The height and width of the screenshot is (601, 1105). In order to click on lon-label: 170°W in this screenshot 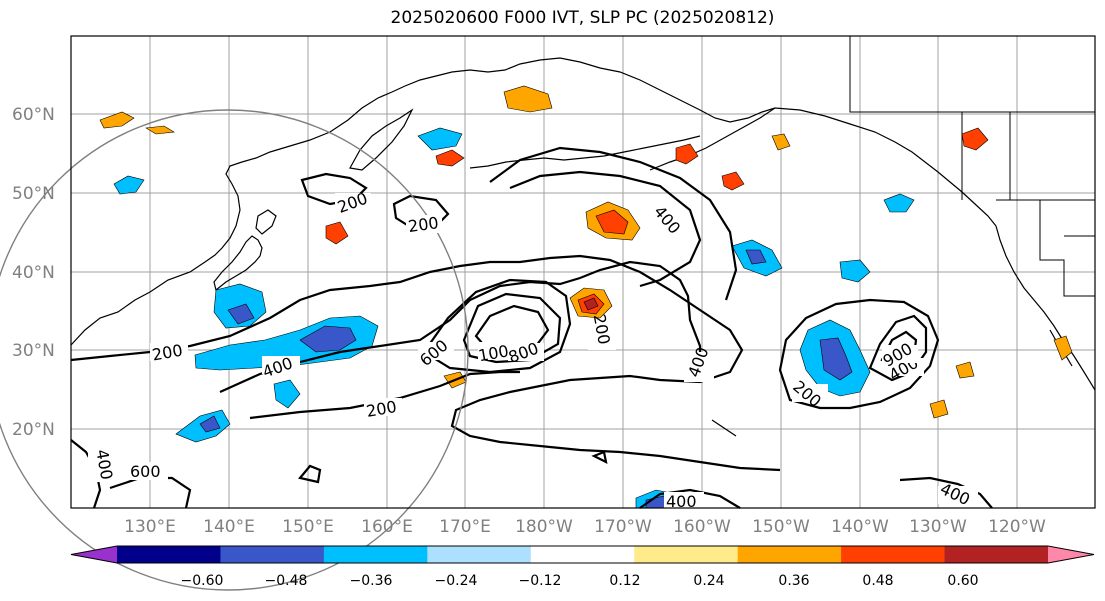, I will do `click(623, 527)`.